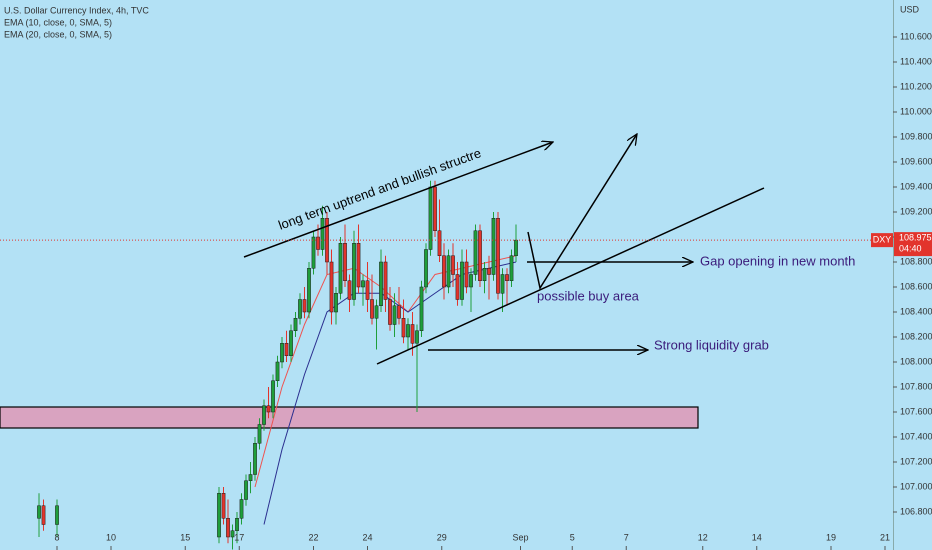  Describe the element at coordinates (916, 286) in the screenshot. I see `y-tick-label: 108.600` at that location.